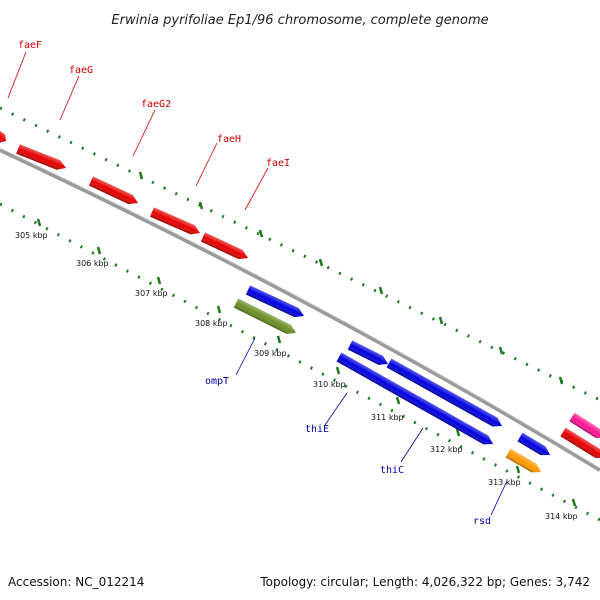  Describe the element at coordinates (4, 136) in the screenshot. I see `gene-faeF` at that location.